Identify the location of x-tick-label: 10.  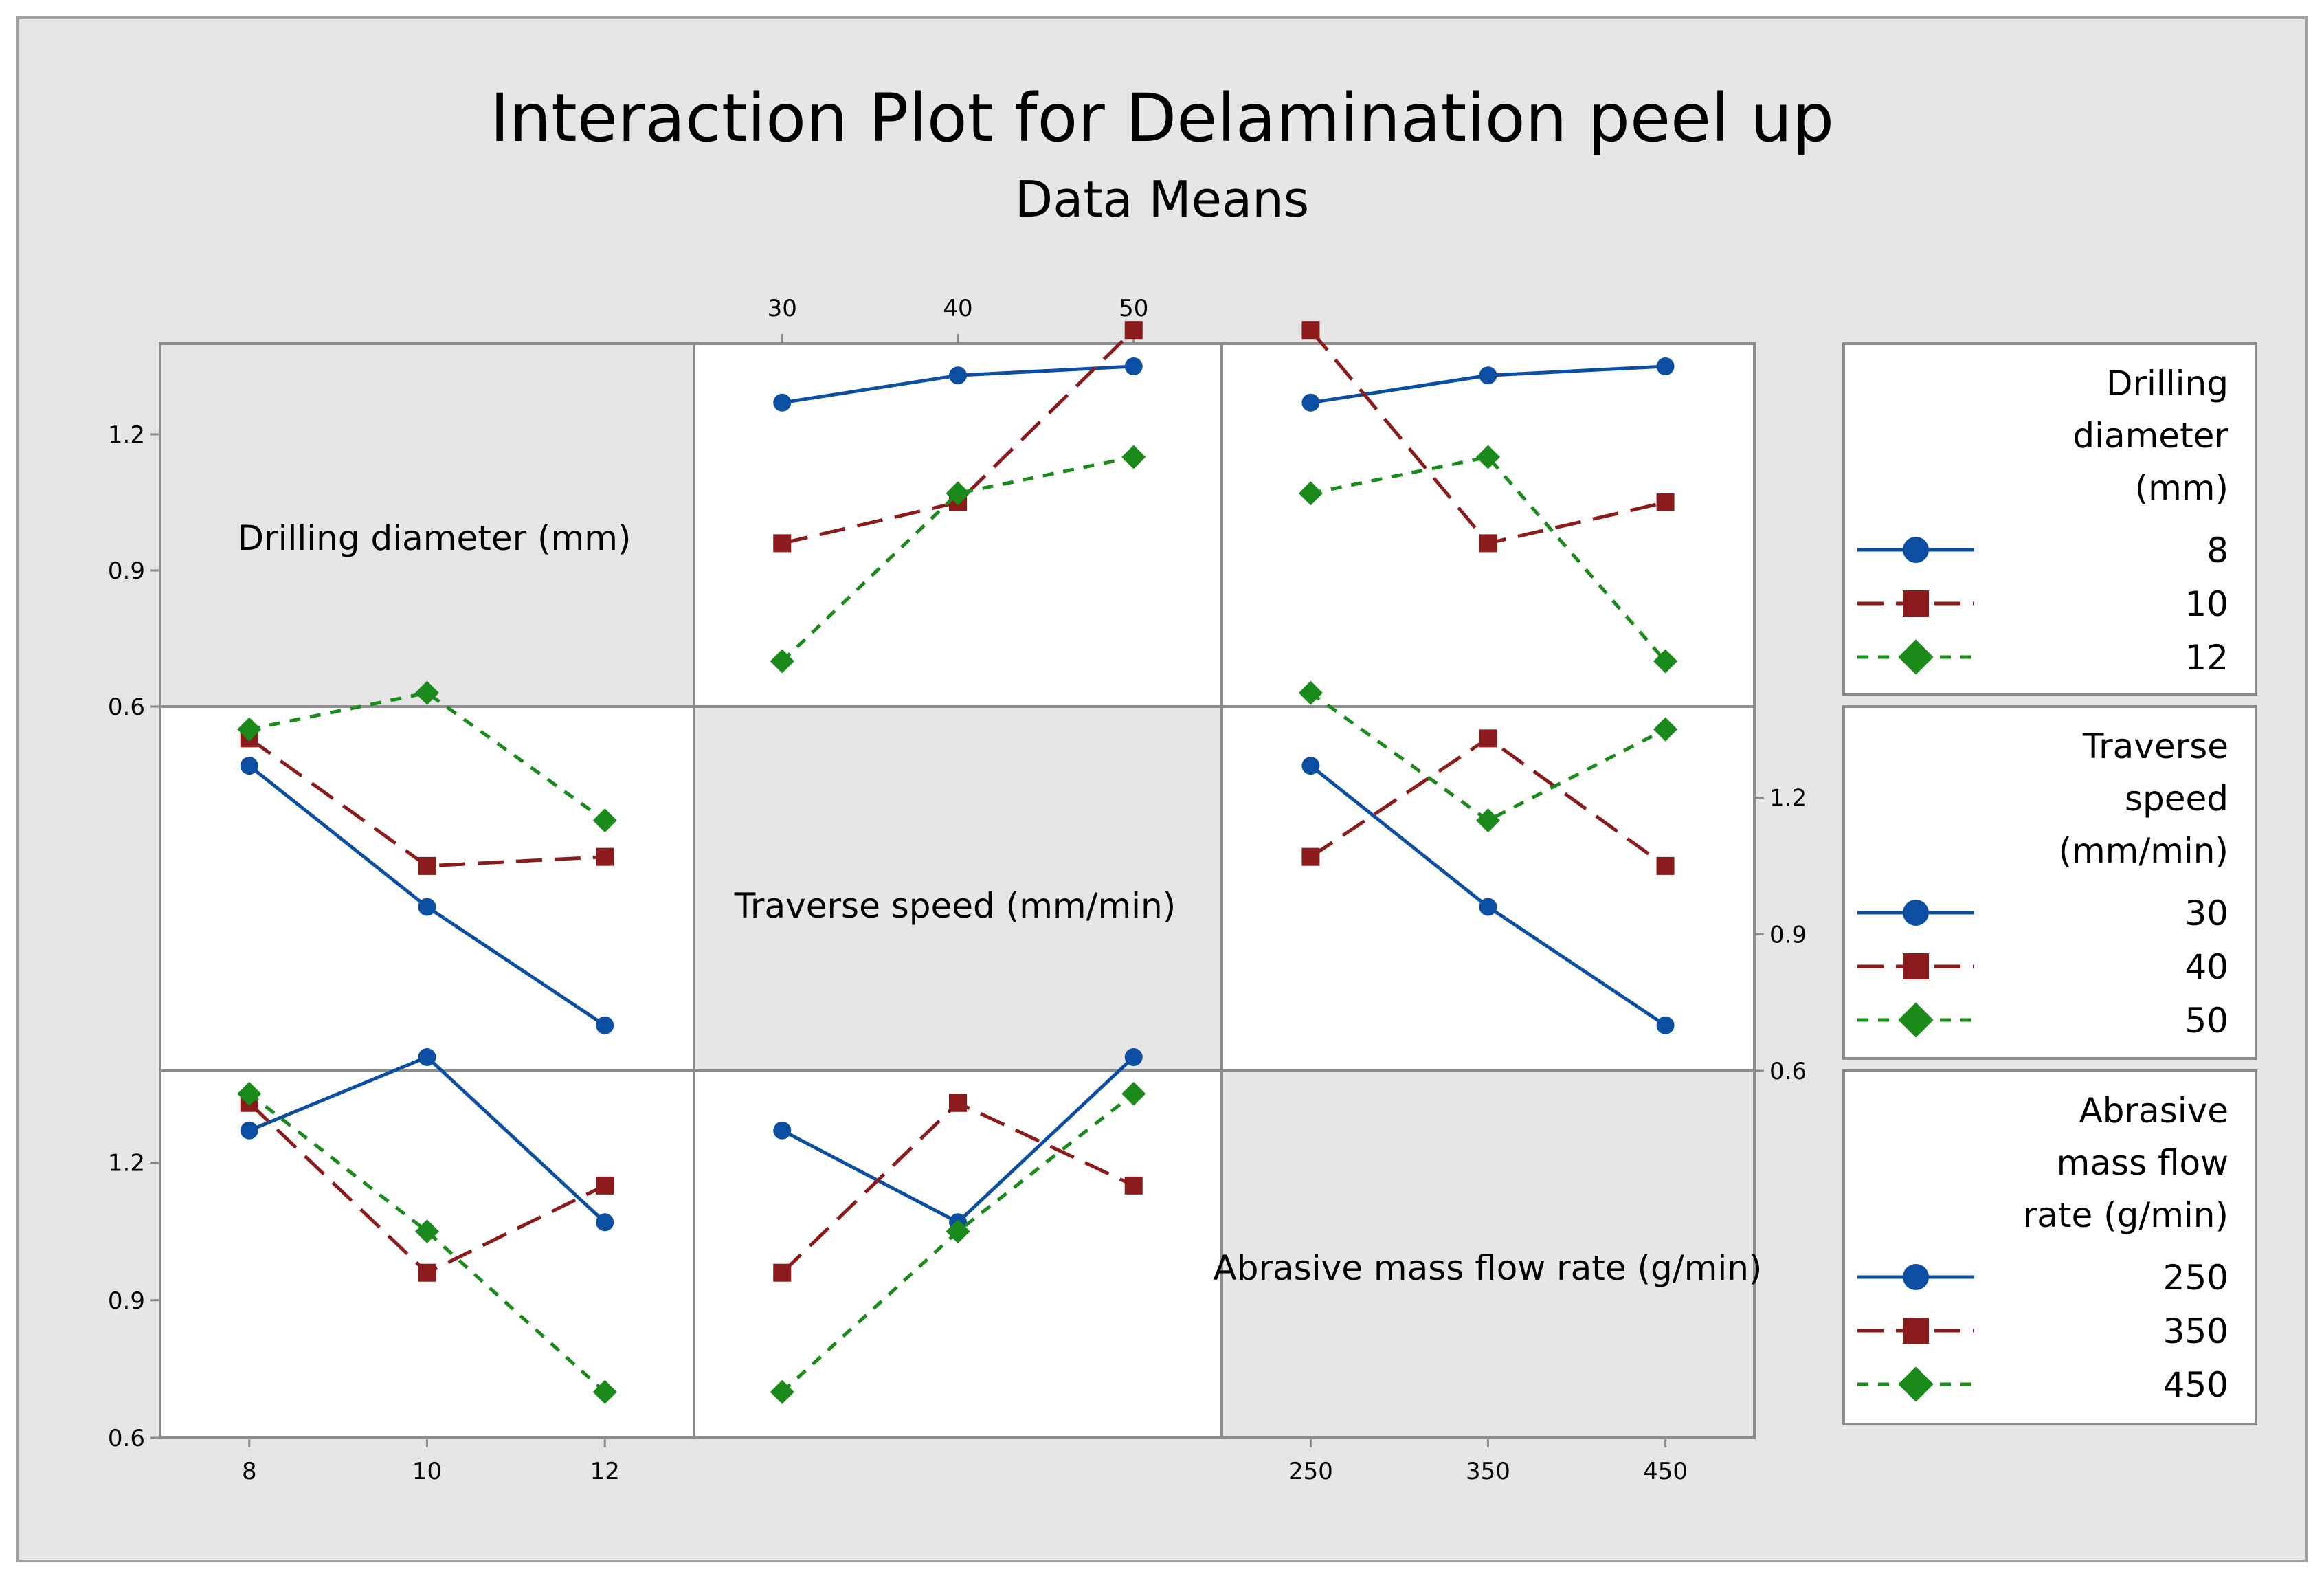
(427, 1472).